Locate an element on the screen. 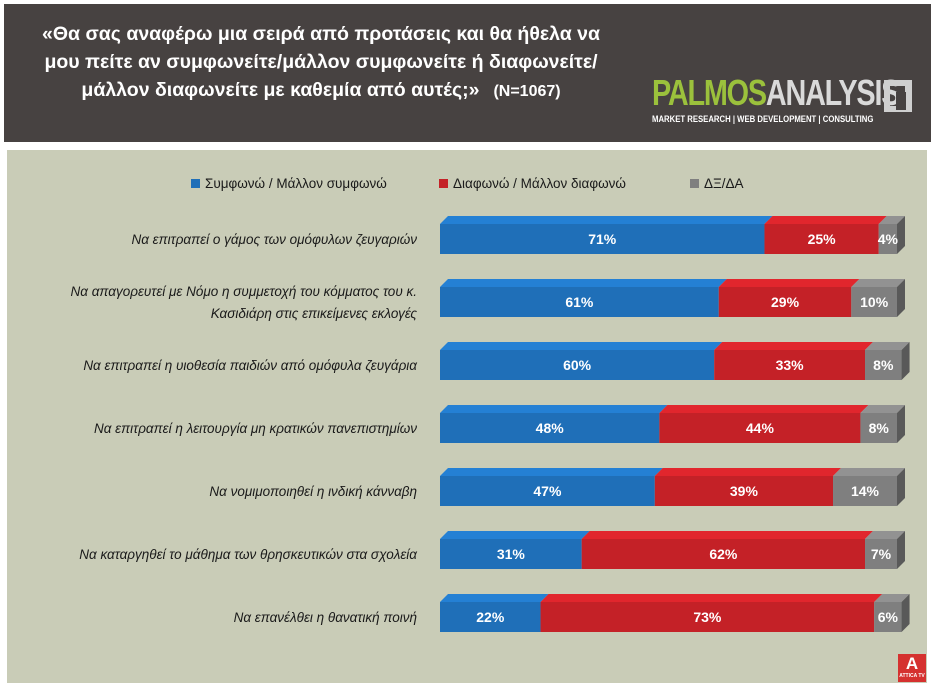 This screenshot has width=937, height=685. data-label: 60% is located at coordinates (577, 365).